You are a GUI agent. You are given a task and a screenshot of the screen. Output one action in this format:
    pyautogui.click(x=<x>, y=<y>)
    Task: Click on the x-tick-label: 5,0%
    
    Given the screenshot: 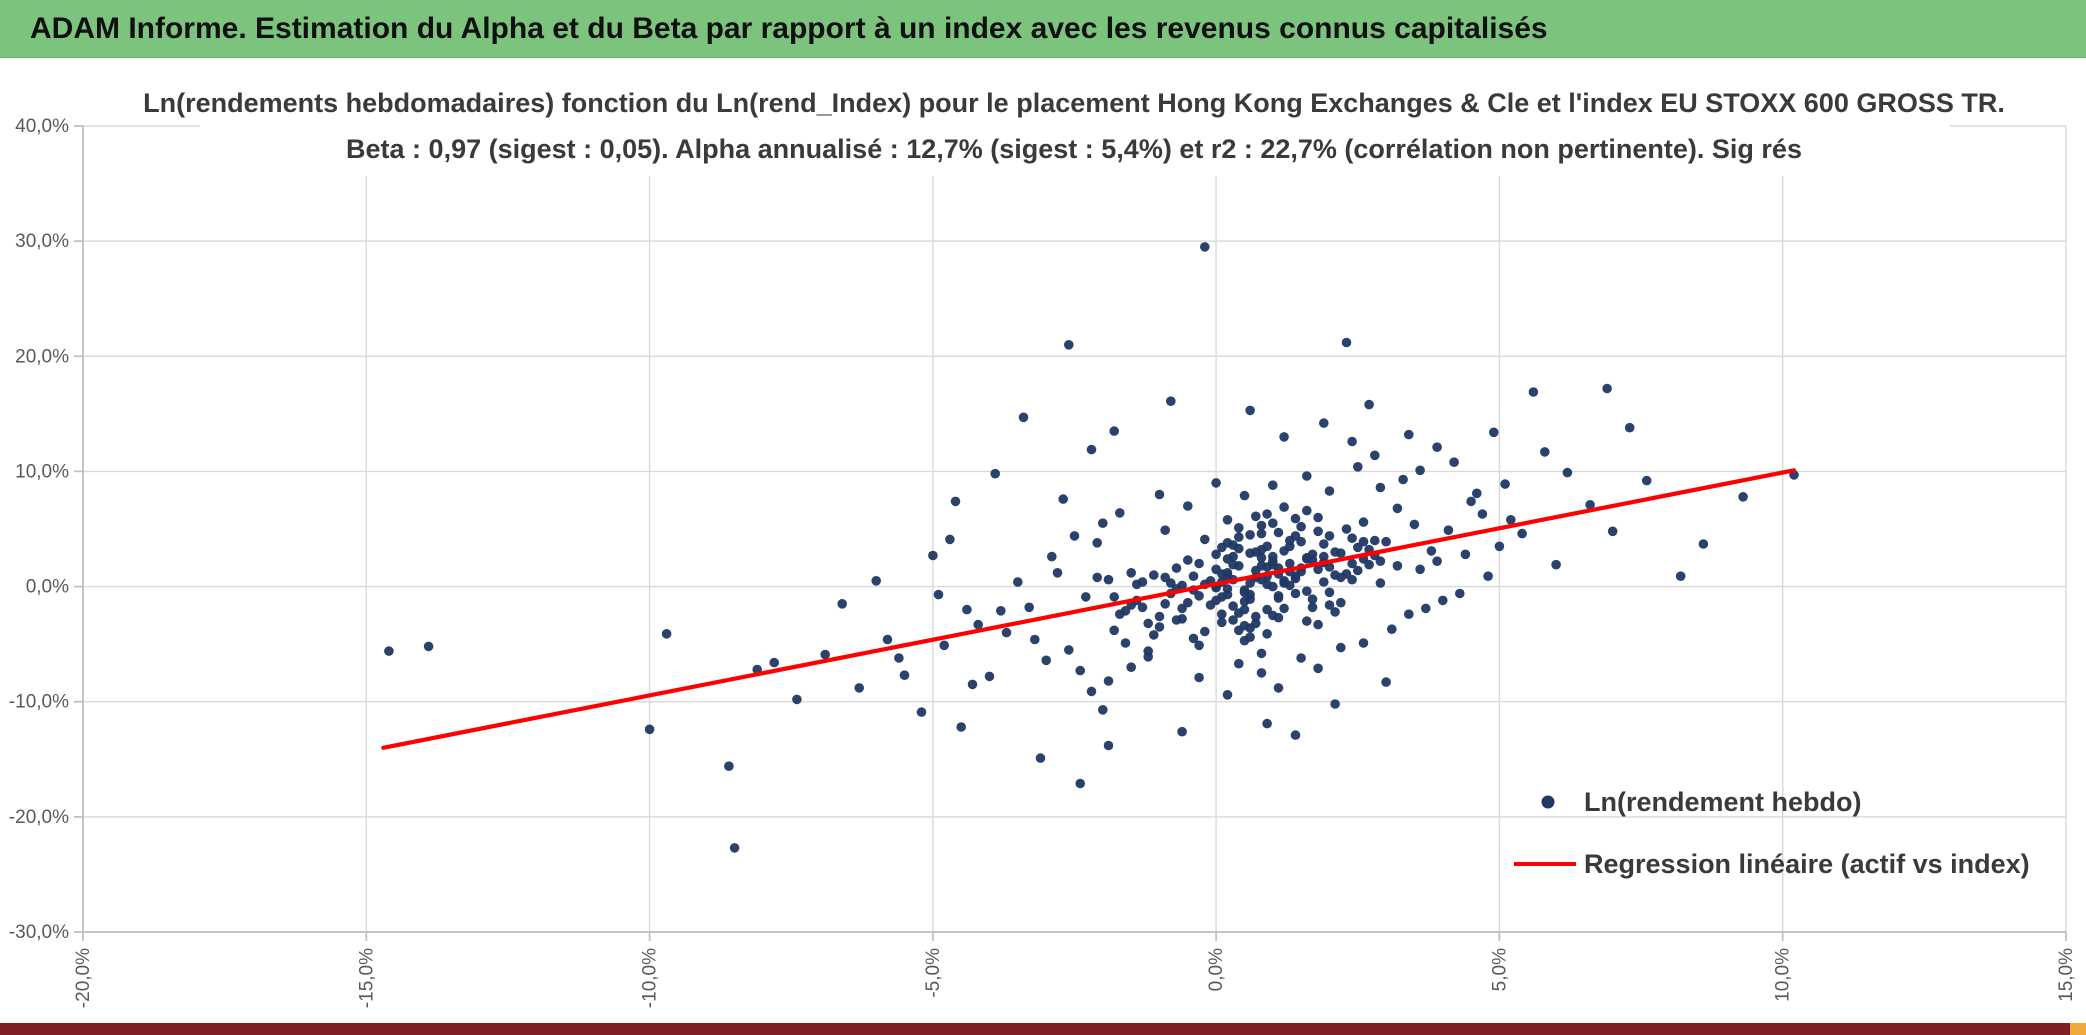 What is the action you would take?
    pyautogui.click(x=1499, y=969)
    